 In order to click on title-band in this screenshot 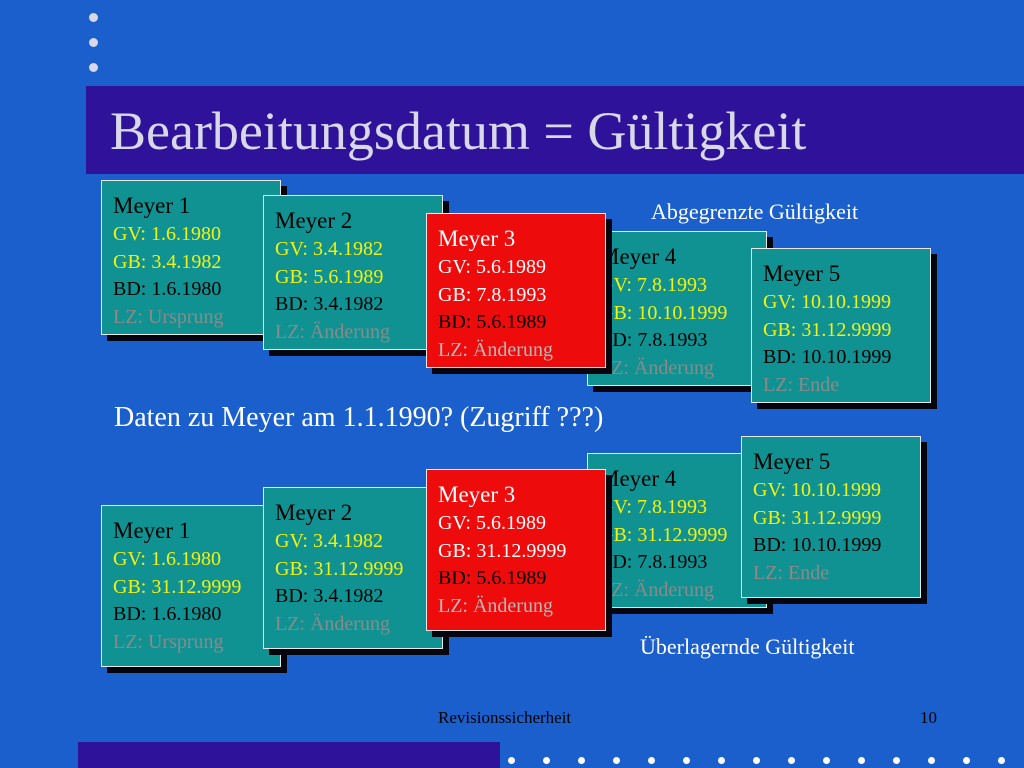, I will do `click(555, 130)`.